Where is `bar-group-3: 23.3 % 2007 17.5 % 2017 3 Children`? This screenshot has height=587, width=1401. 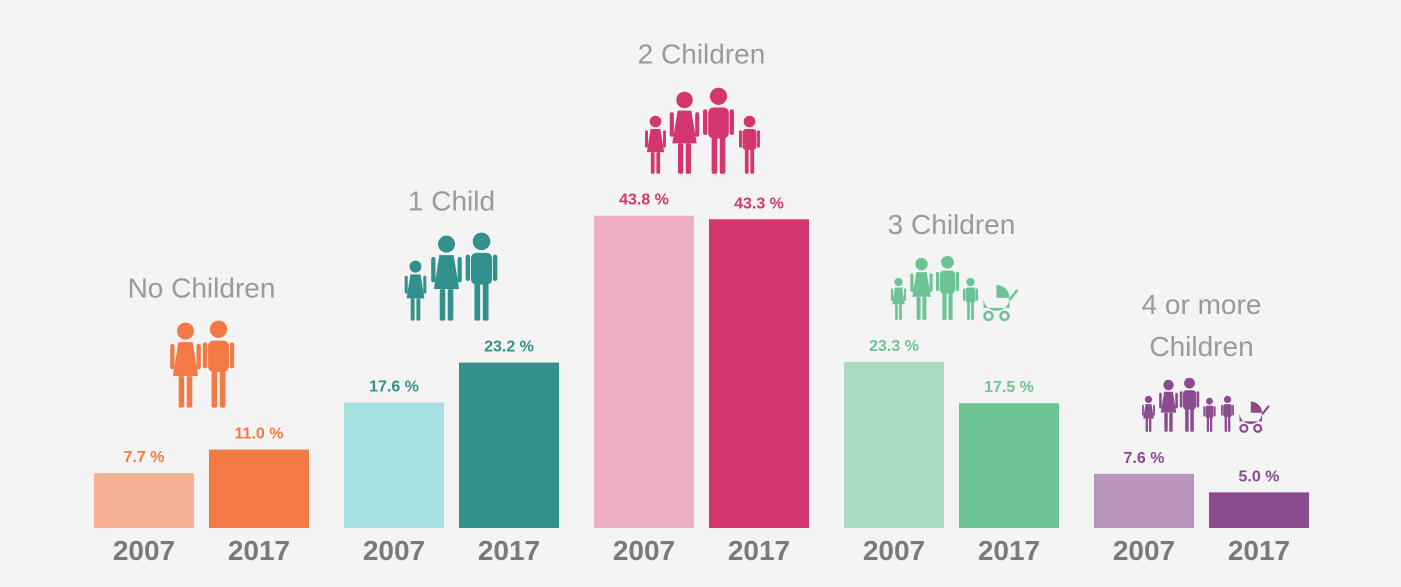 bar-group-3: 23.3 % 2007 17.5 % 2017 3 Children is located at coordinates (951, 387).